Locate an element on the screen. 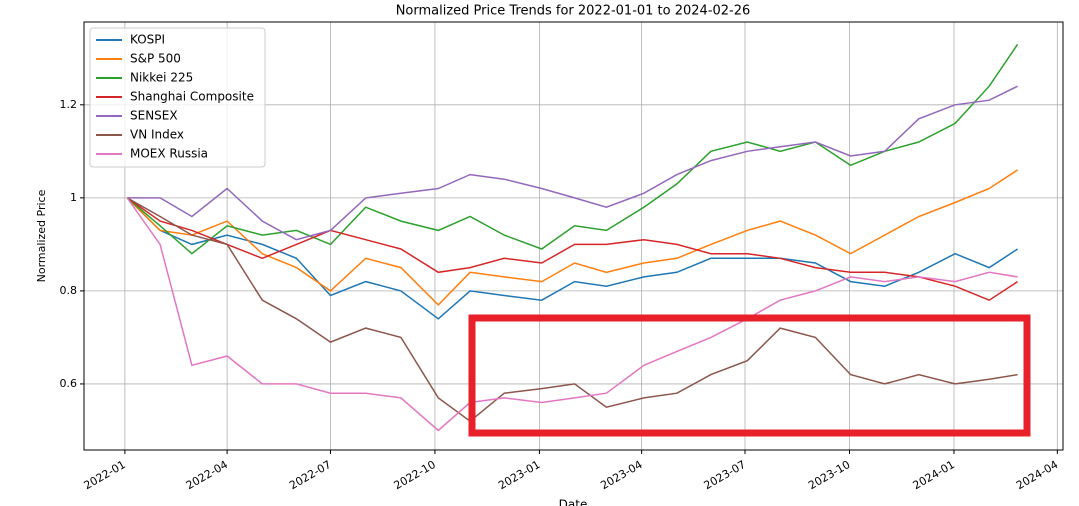 This screenshot has width=1079, height=506. legend-label: Shanghai Composite is located at coordinates (192, 97).